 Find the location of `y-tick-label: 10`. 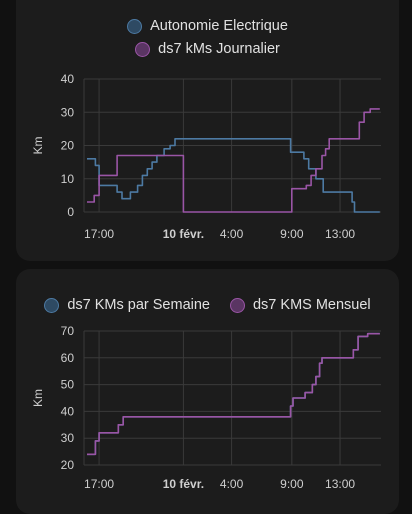

y-tick-label: 10 is located at coordinates (68, 179).